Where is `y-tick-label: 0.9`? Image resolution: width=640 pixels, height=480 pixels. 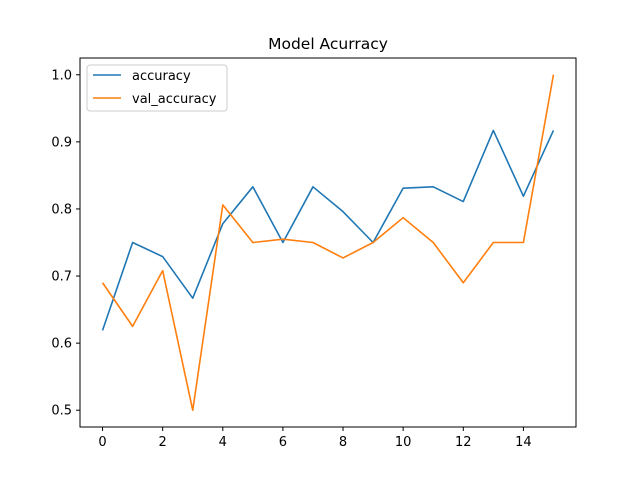
y-tick-label: 0.9 is located at coordinates (61, 142).